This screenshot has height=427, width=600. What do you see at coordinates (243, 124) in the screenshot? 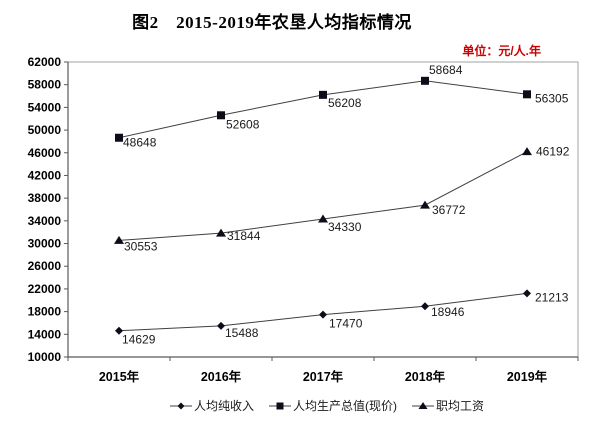
I see `data-label: 52608` at bounding box center [243, 124].